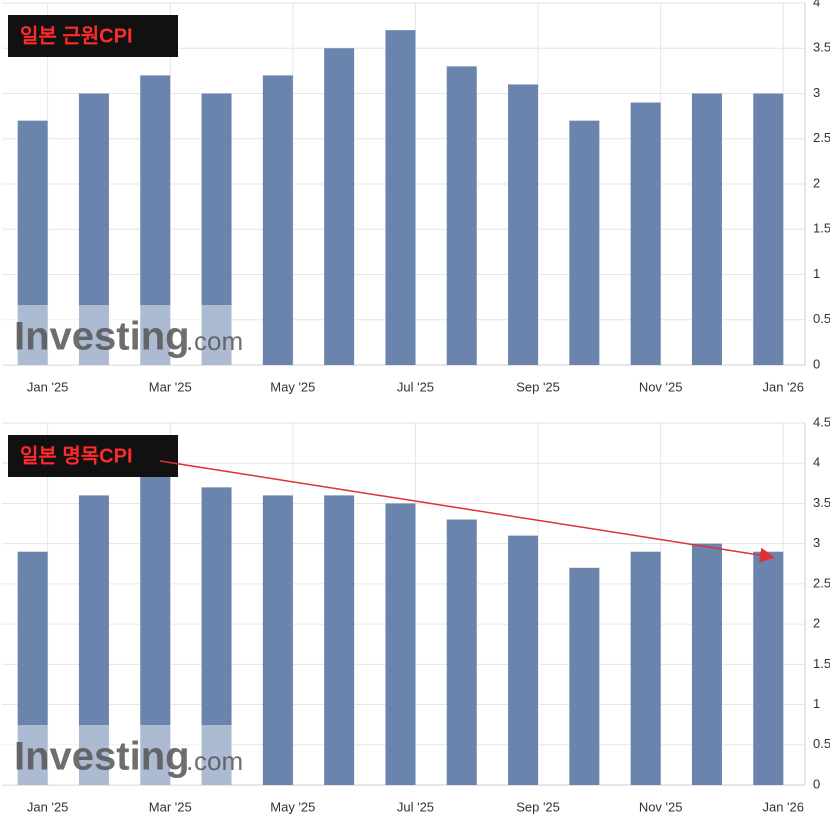  Describe the element at coordinates (76, 35) in the screenshot. I see `chart-title: 일본 근원CPI` at that location.